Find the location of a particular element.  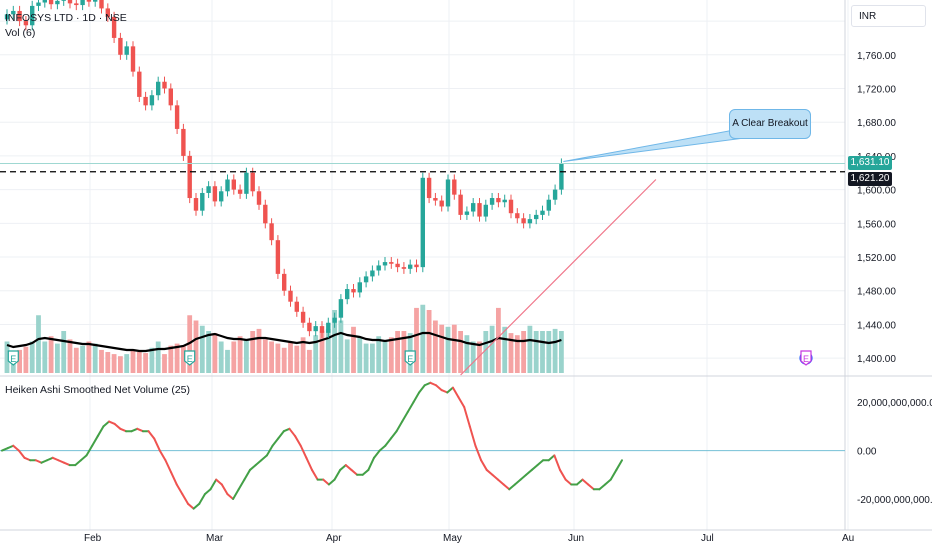

volume-average-path is located at coordinates (284, 342).